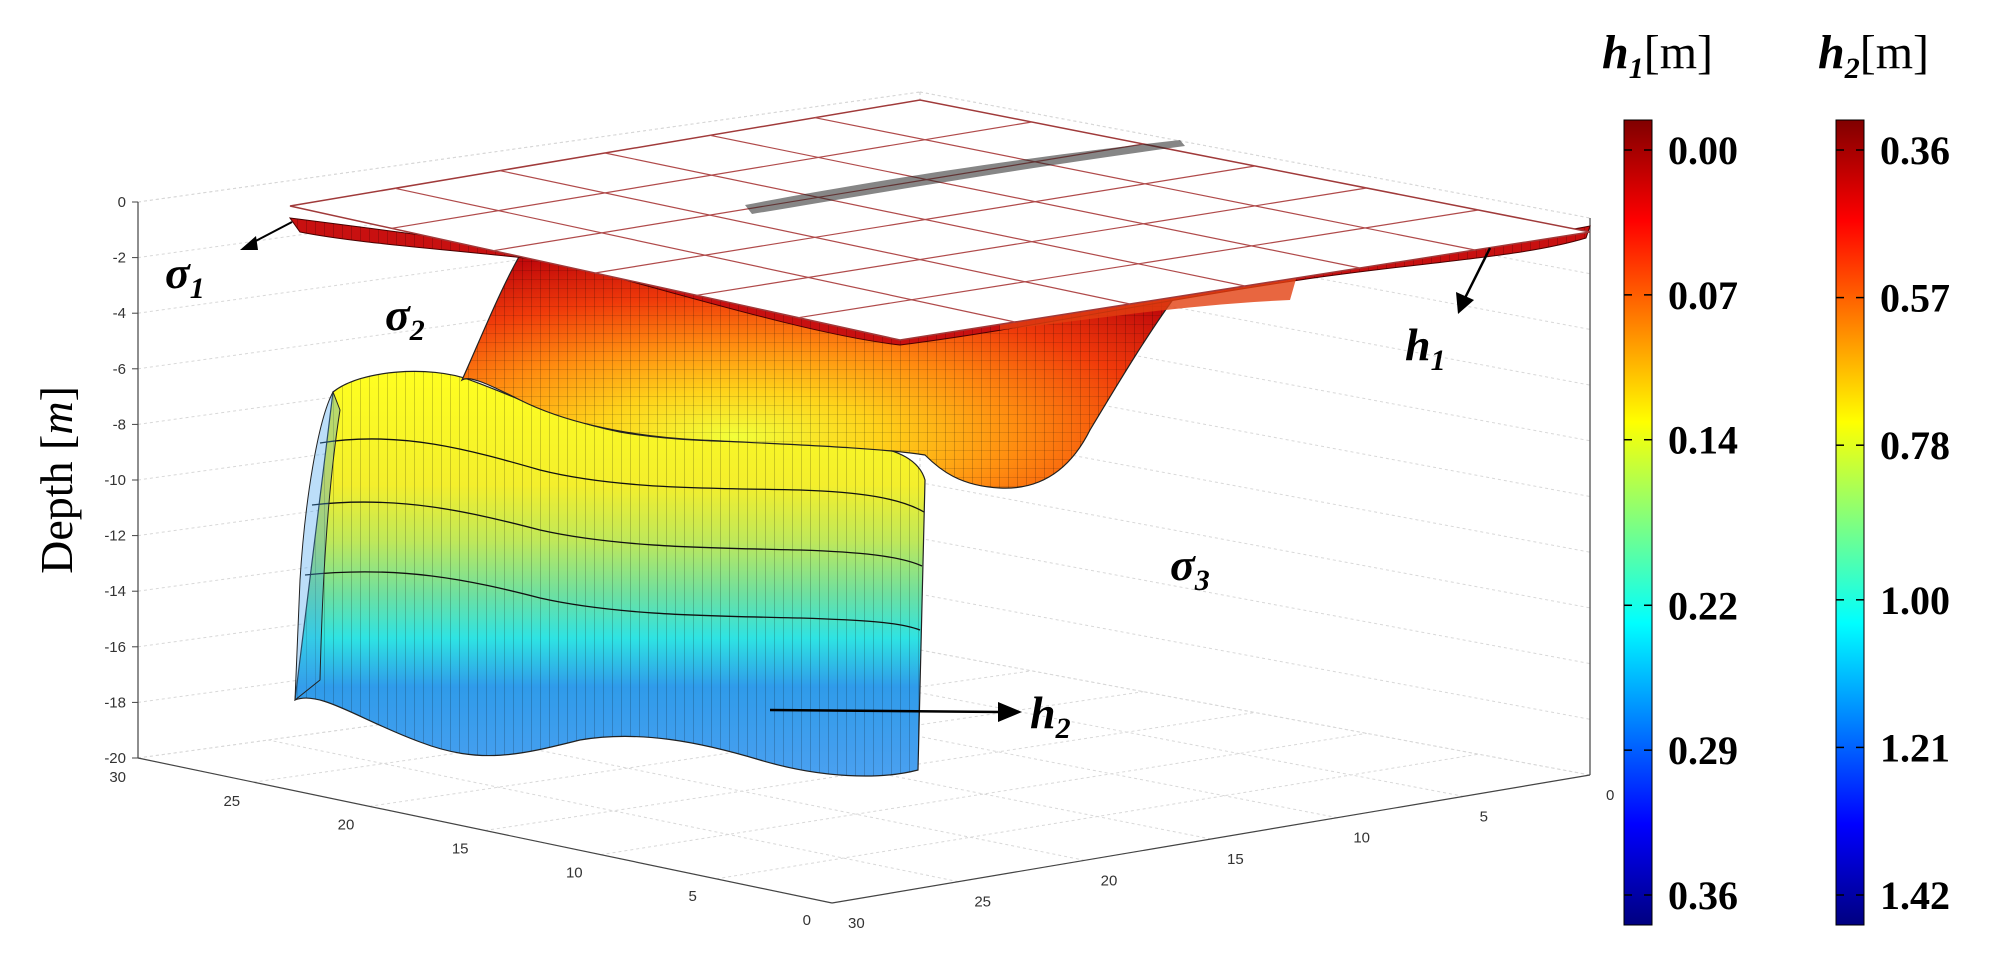 The height and width of the screenshot is (957, 1998). What do you see at coordinates (346, 825) in the screenshot?
I see `x-tick-label: 20` at bounding box center [346, 825].